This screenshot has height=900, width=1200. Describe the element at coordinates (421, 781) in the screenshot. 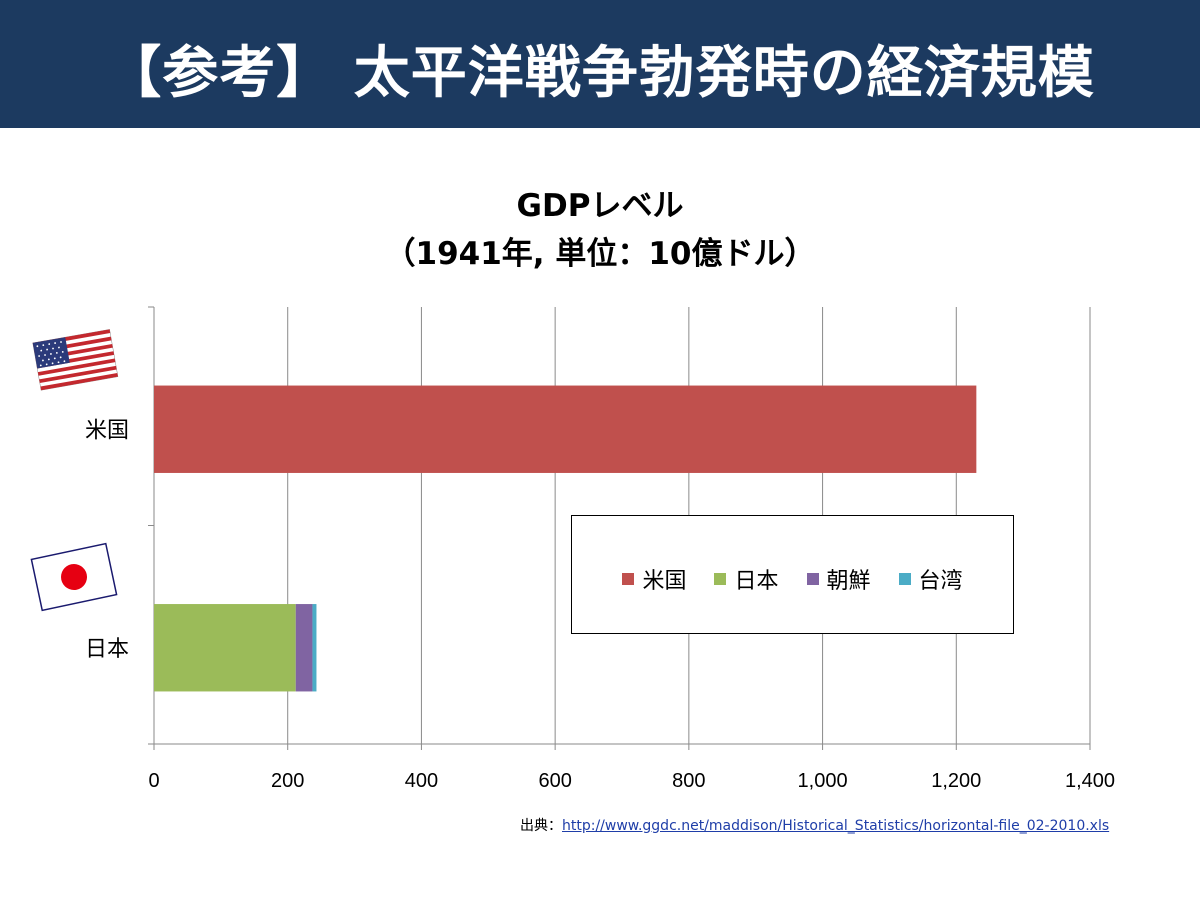

I see `x-tick-label: 400` at that location.